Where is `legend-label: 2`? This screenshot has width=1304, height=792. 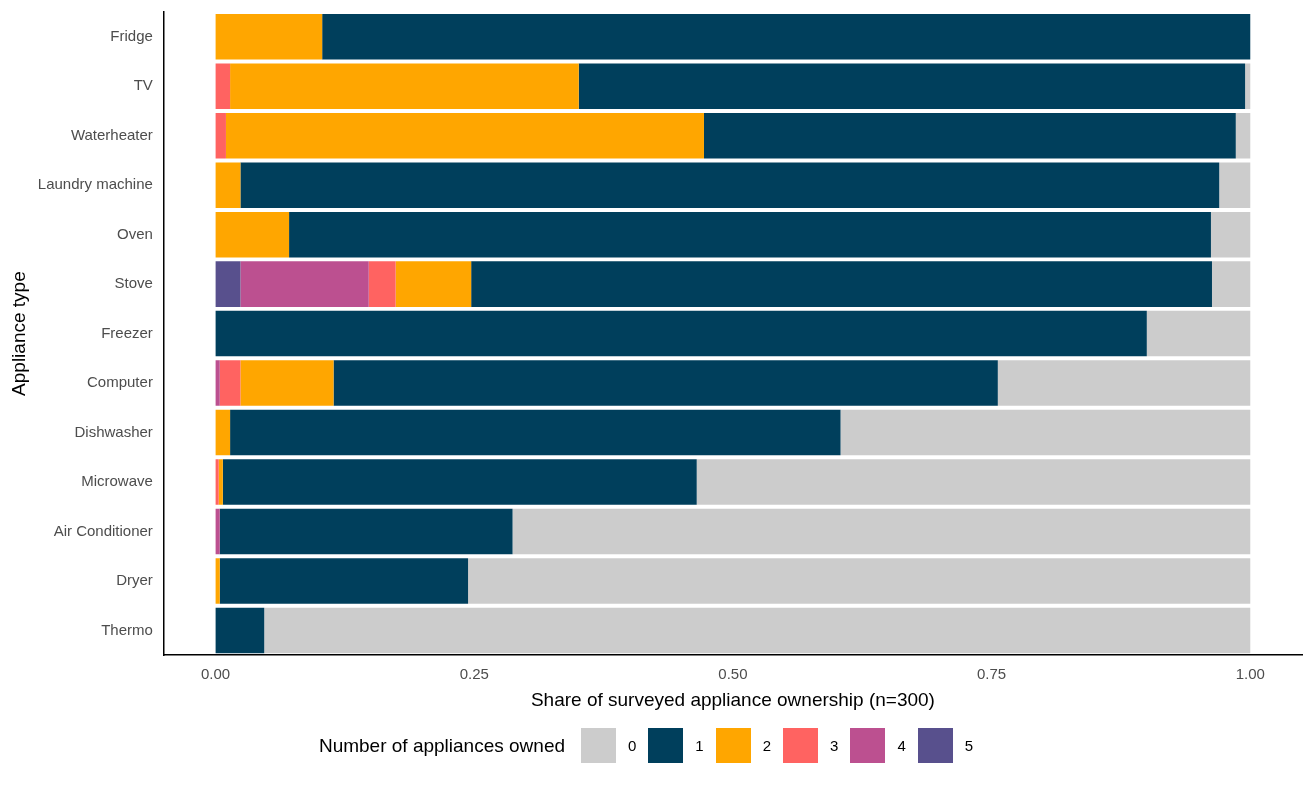 legend-label: 2 is located at coordinates (767, 745).